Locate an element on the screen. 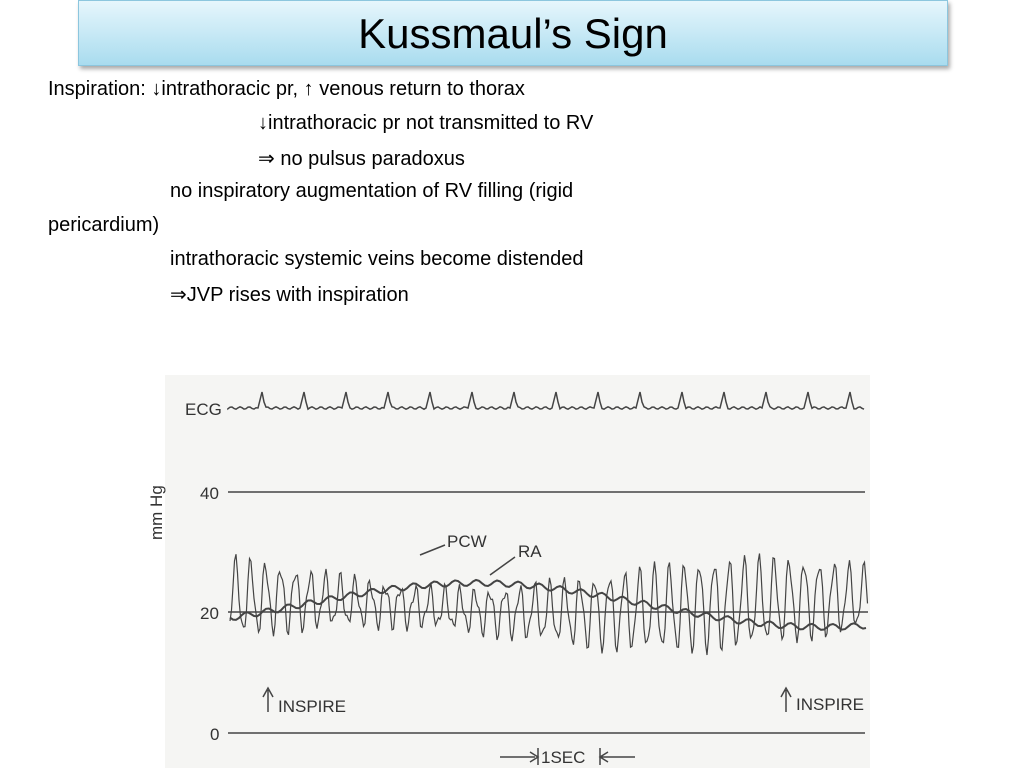 This screenshot has height=768, width=1024. ecg-trace is located at coordinates (546, 401).